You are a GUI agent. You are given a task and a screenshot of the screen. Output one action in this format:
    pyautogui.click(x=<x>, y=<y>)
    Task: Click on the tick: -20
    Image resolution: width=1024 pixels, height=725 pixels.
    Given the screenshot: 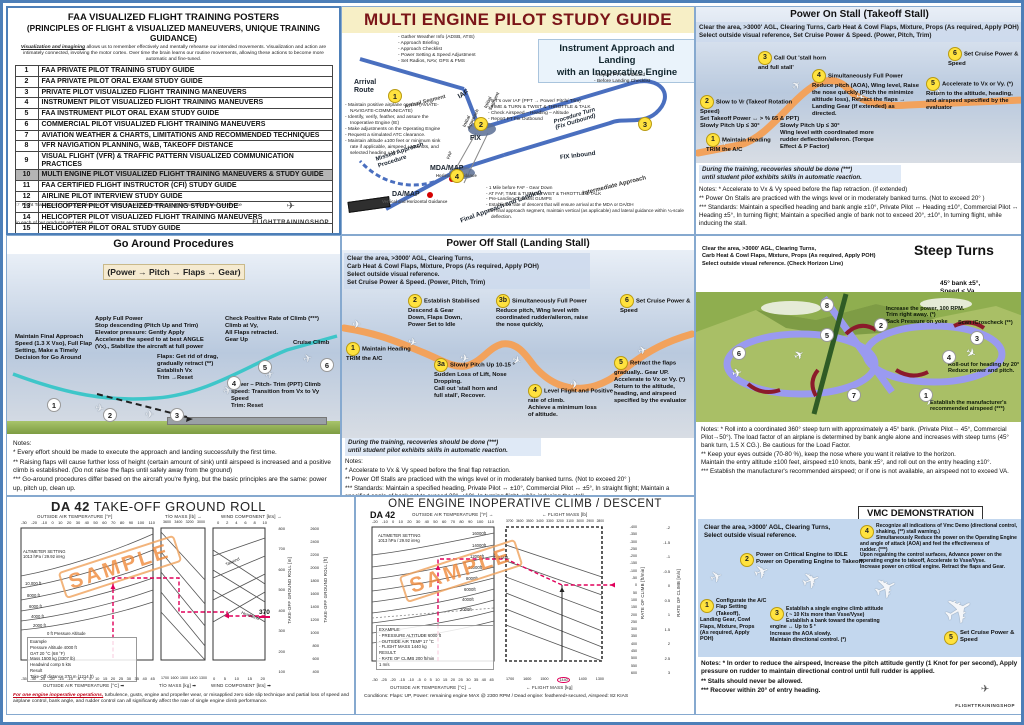 What is the action you would take?
    pyautogui.click(x=34, y=522)
    